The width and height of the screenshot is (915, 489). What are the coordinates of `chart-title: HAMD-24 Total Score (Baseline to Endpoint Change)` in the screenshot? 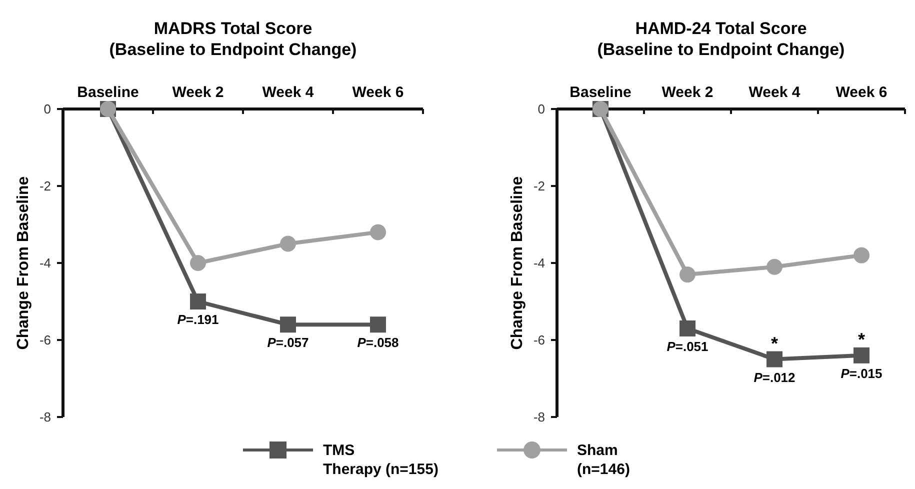 It's located at (721, 39).